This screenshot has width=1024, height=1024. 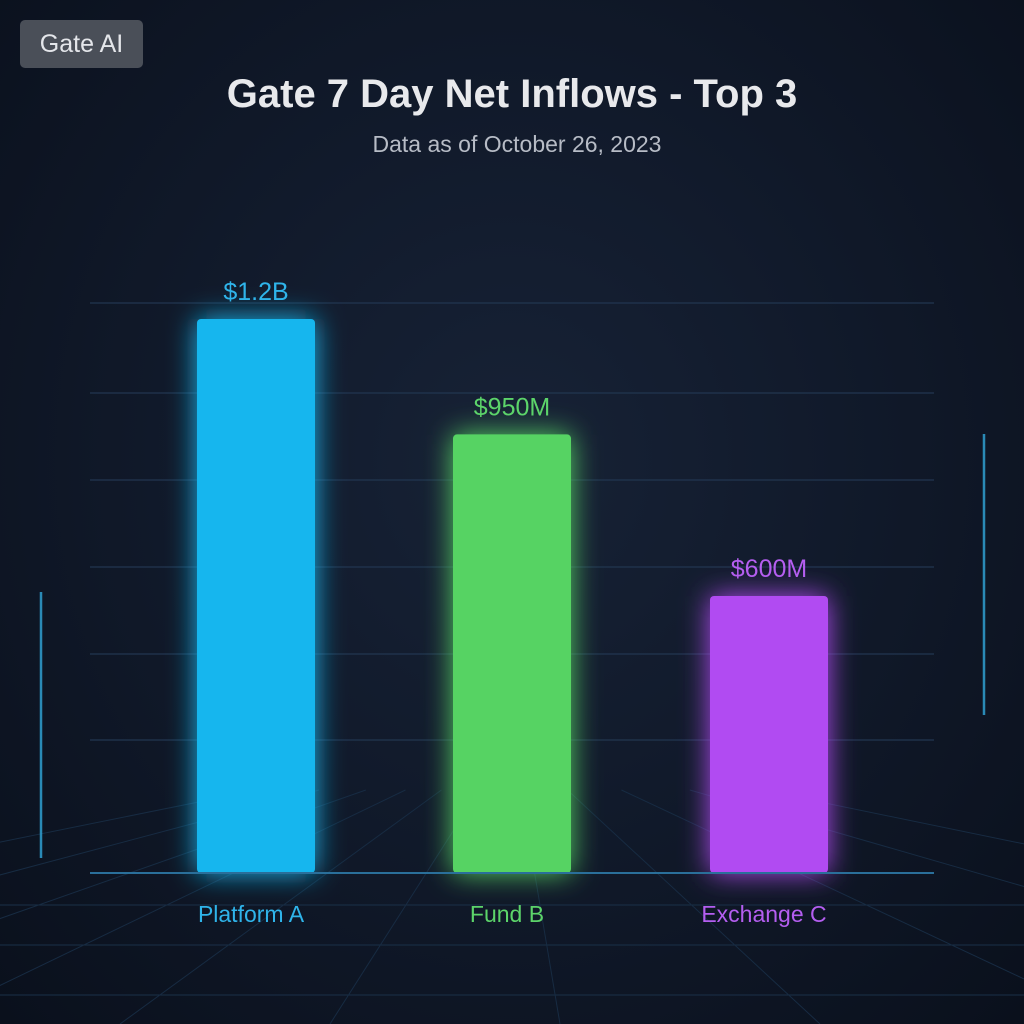 What do you see at coordinates (507, 914) in the screenshot?
I see `x-tick-label: Fund B` at bounding box center [507, 914].